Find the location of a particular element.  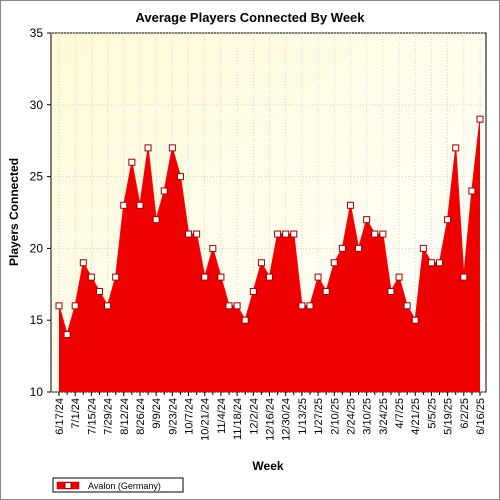

x-tick-label: 8/26/24 is located at coordinates (141, 416).